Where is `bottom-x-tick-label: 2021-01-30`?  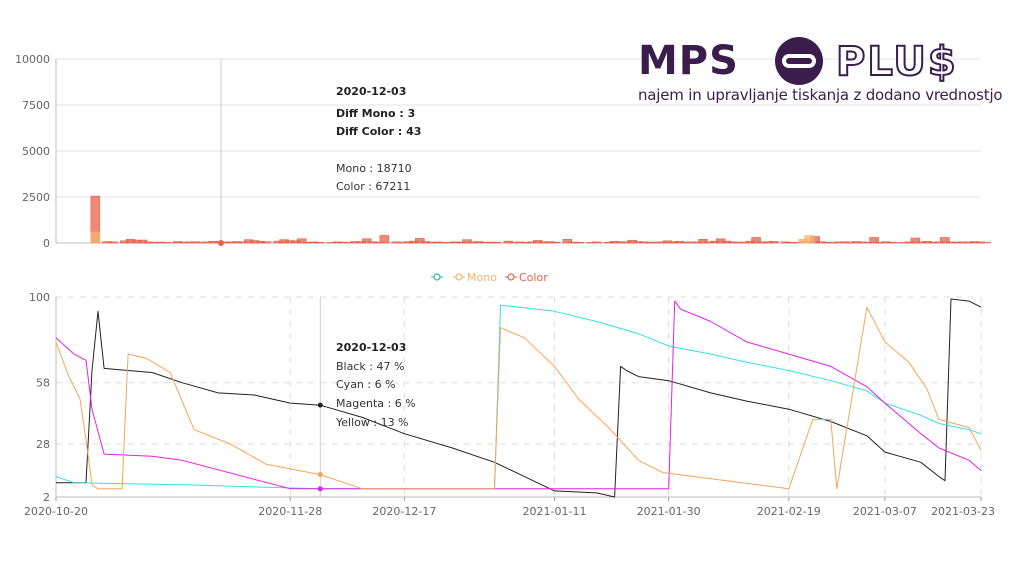
bottom-x-tick-label: 2021-01-30 is located at coordinates (669, 511).